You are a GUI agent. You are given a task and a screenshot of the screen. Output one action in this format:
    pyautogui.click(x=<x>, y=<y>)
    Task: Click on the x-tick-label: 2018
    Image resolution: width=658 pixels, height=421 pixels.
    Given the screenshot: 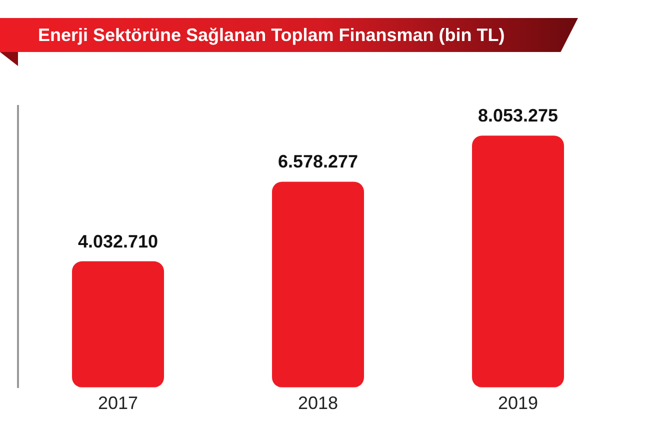 What is the action you would take?
    pyautogui.click(x=318, y=403)
    